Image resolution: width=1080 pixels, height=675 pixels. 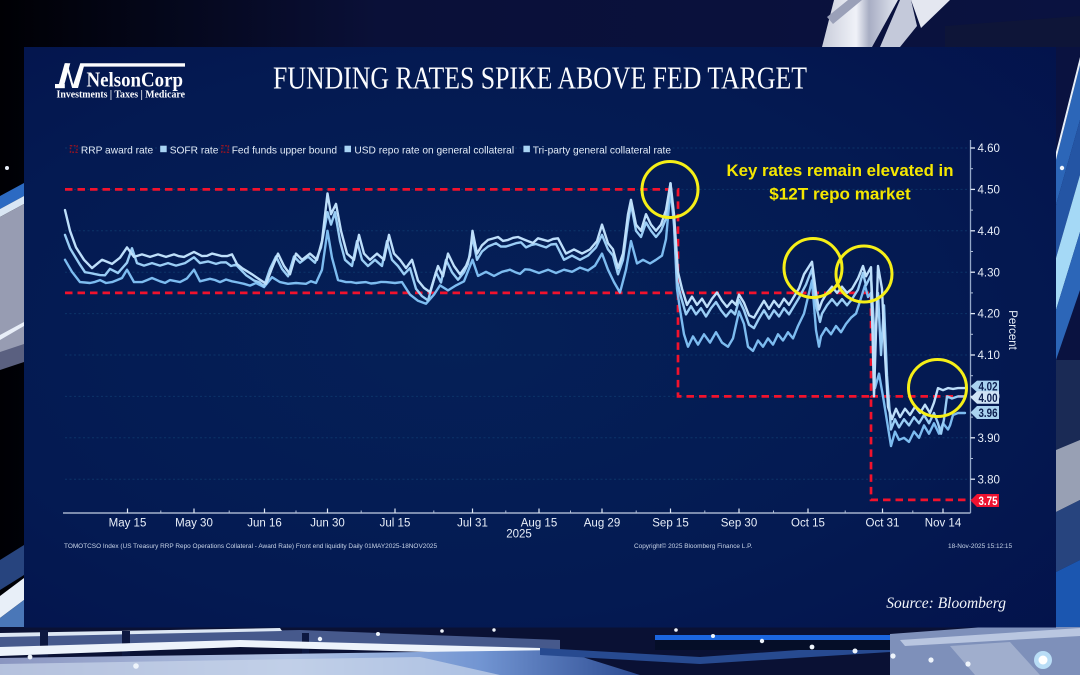 What do you see at coordinates (989, 273) in the screenshot?
I see `svg-text: 4.30` at bounding box center [989, 273].